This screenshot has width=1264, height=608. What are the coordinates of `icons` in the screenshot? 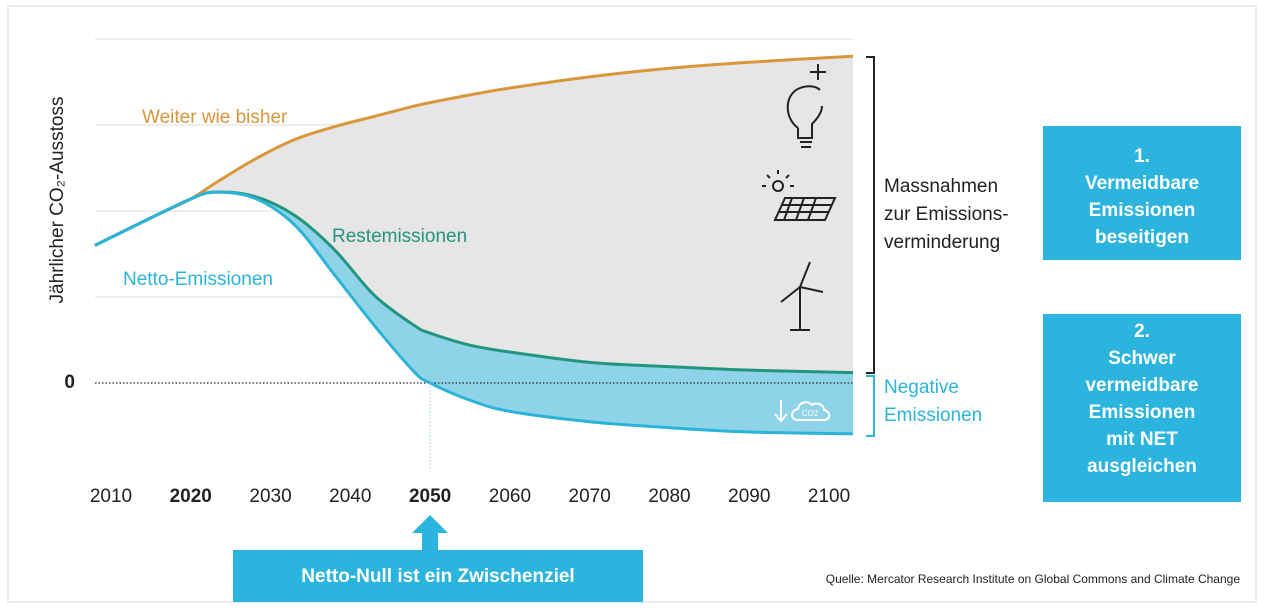 It's located at (799, 243).